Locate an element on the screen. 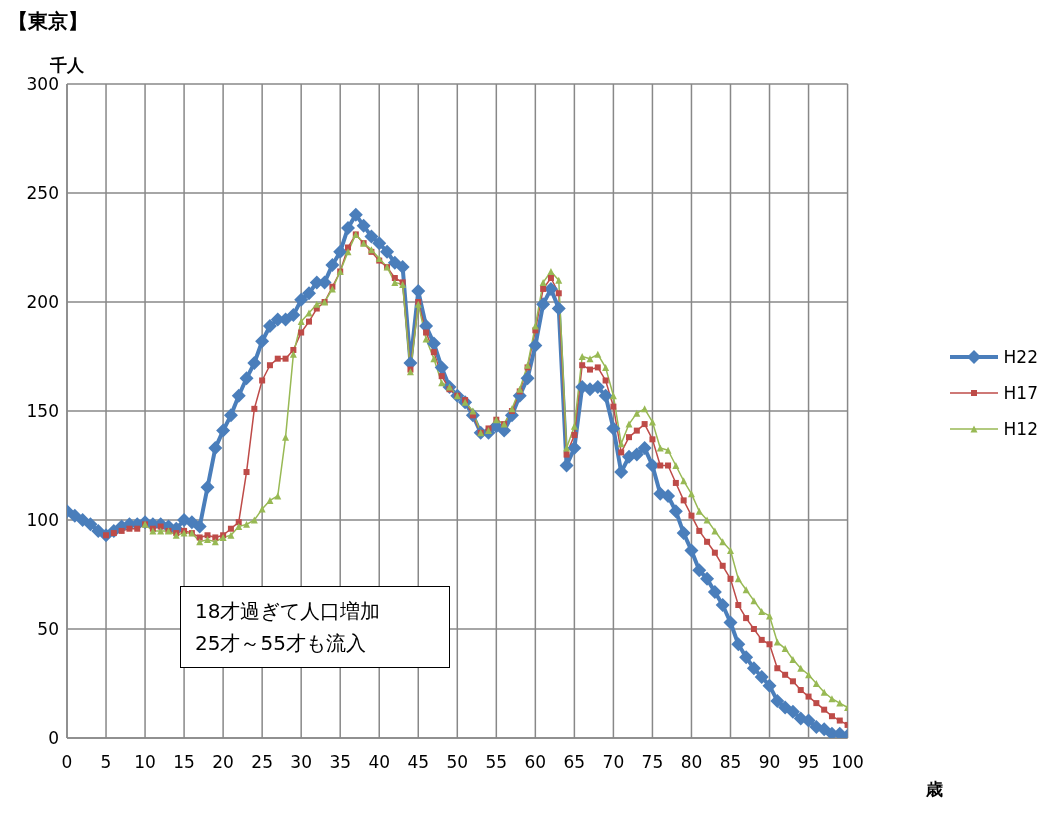 Image resolution: width=1046 pixels, height=818 pixels. x-tick-label: 25 is located at coordinates (262, 762).